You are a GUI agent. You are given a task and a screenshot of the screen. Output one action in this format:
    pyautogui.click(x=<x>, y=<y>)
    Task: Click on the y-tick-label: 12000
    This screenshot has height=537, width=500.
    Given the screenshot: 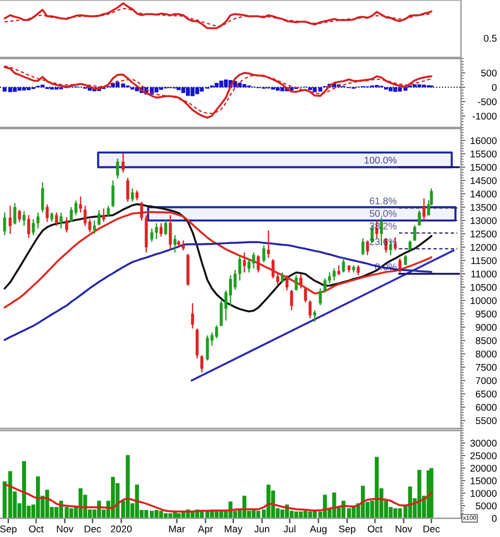 What is the action you would take?
    pyautogui.click(x=483, y=247)
    